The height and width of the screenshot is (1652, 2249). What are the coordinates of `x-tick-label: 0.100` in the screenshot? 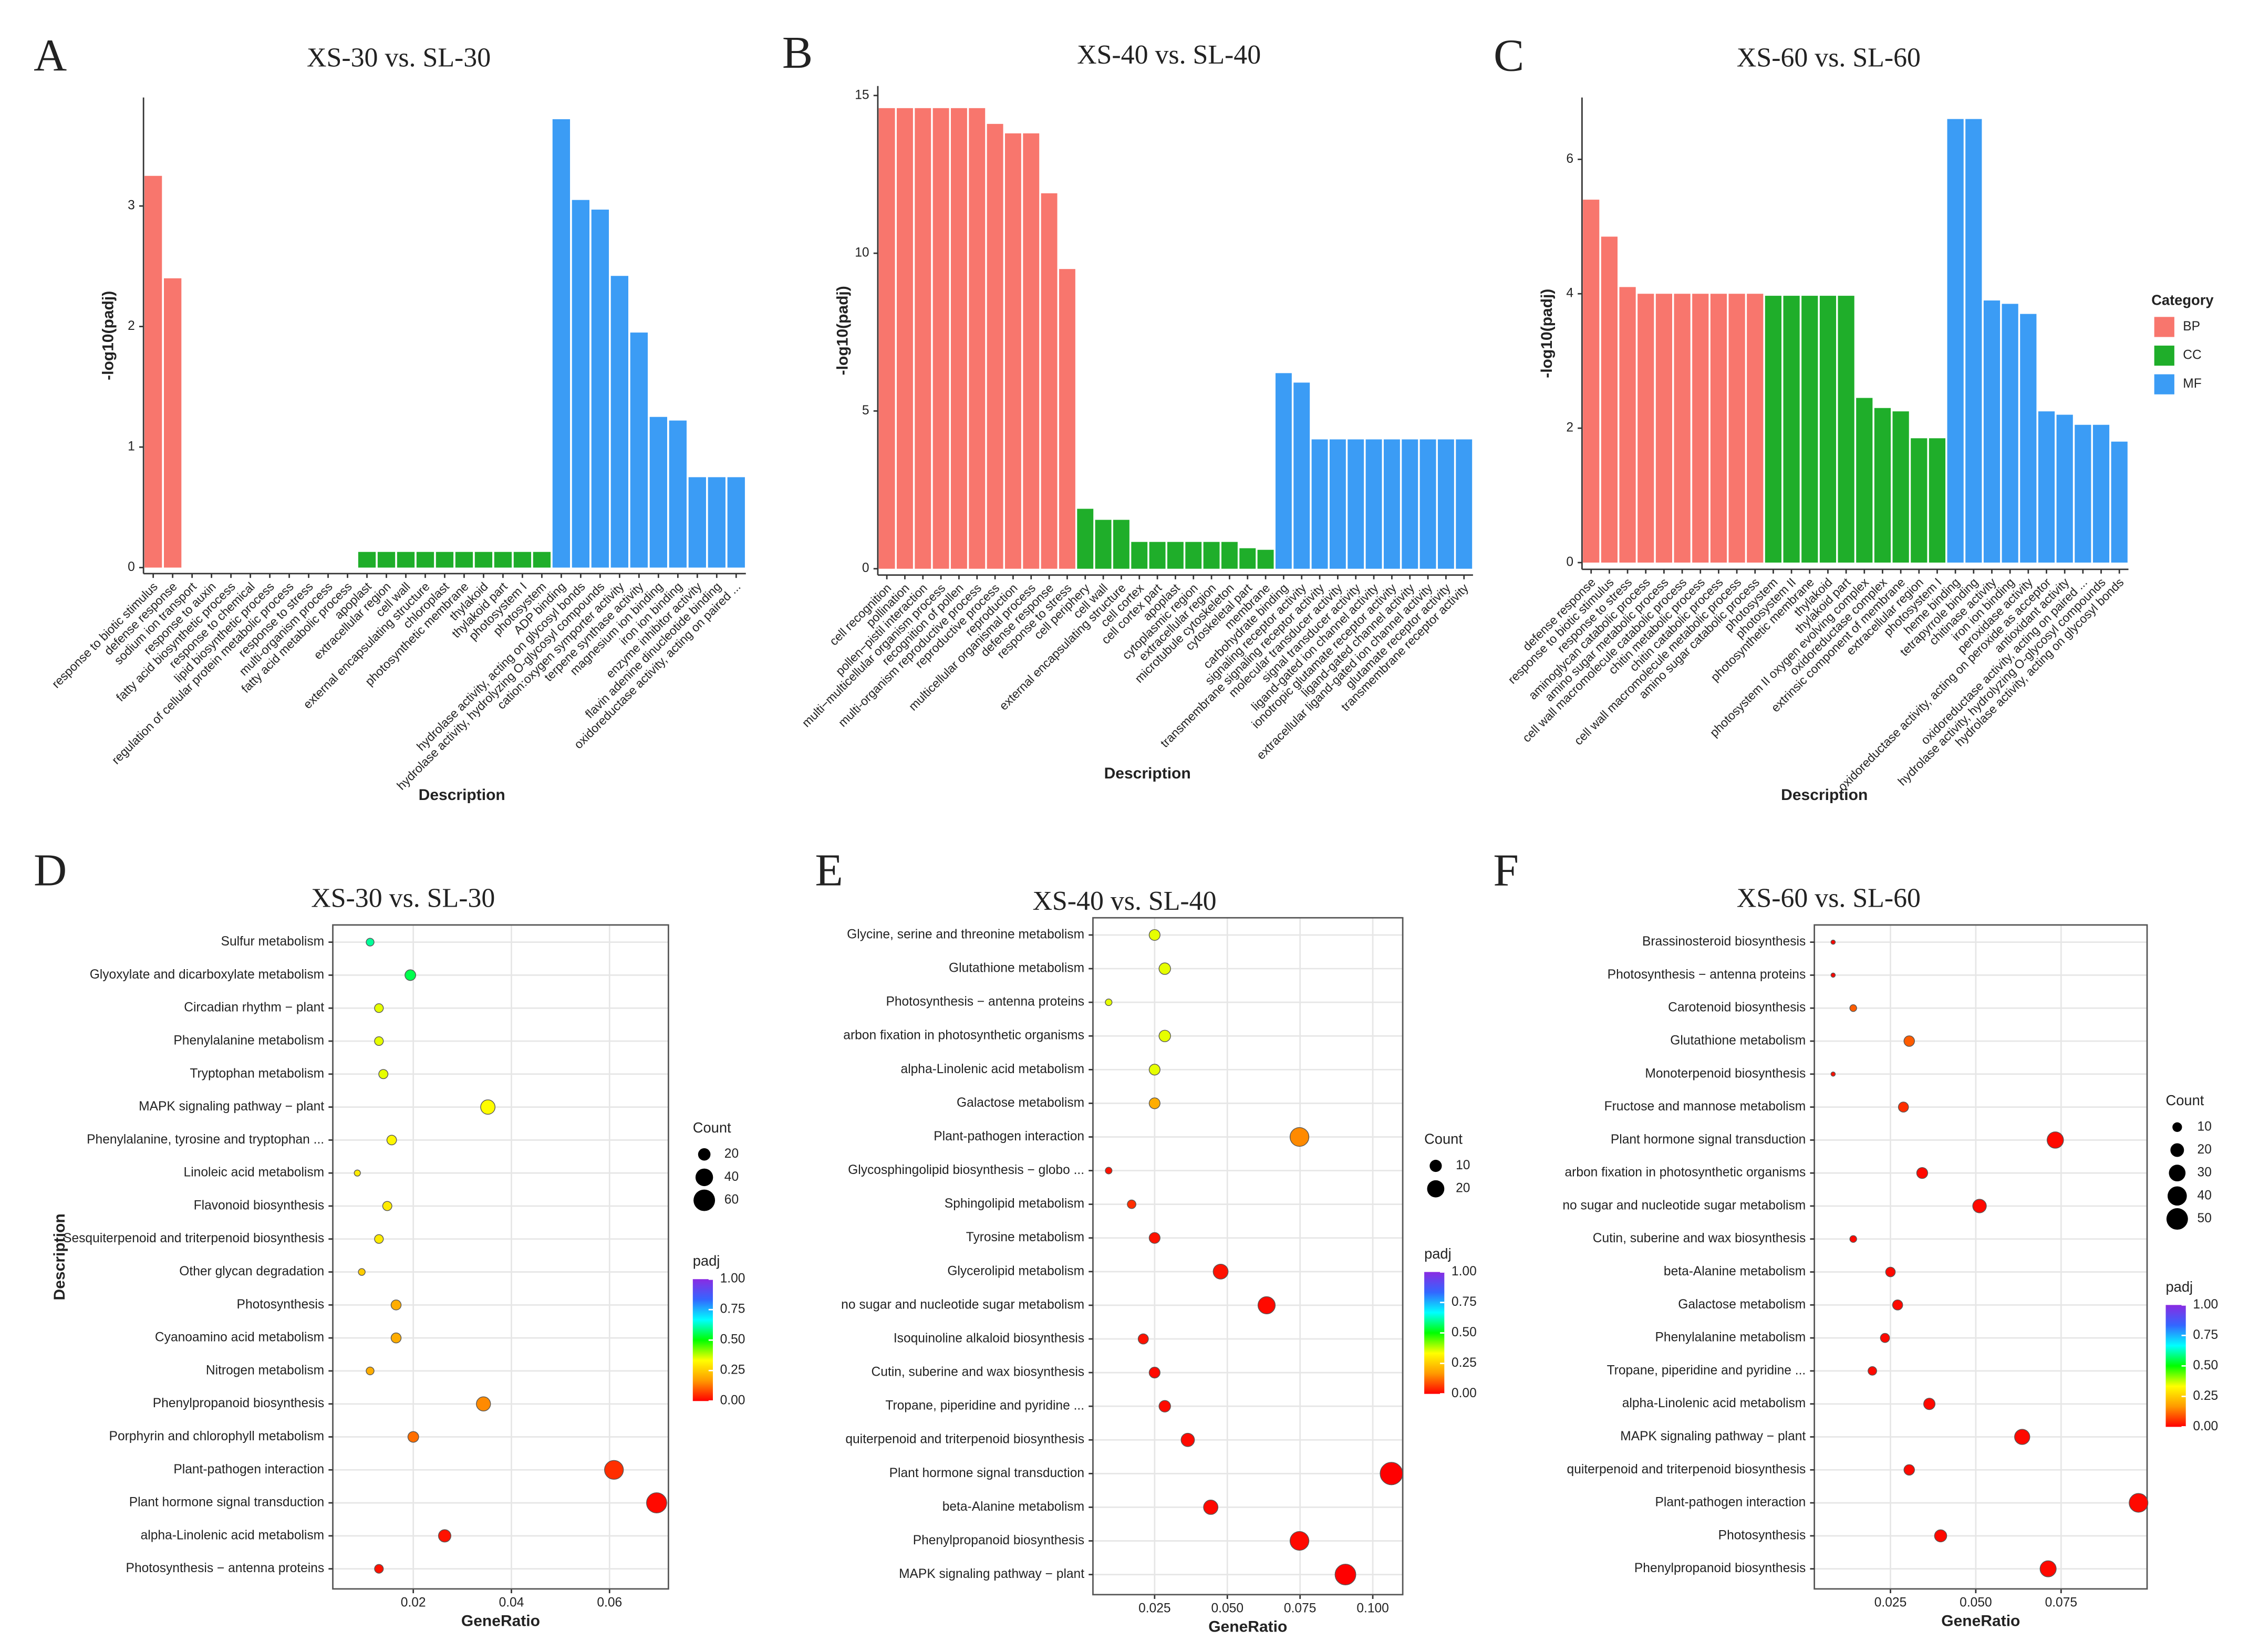 It's located at (1372, 1609).